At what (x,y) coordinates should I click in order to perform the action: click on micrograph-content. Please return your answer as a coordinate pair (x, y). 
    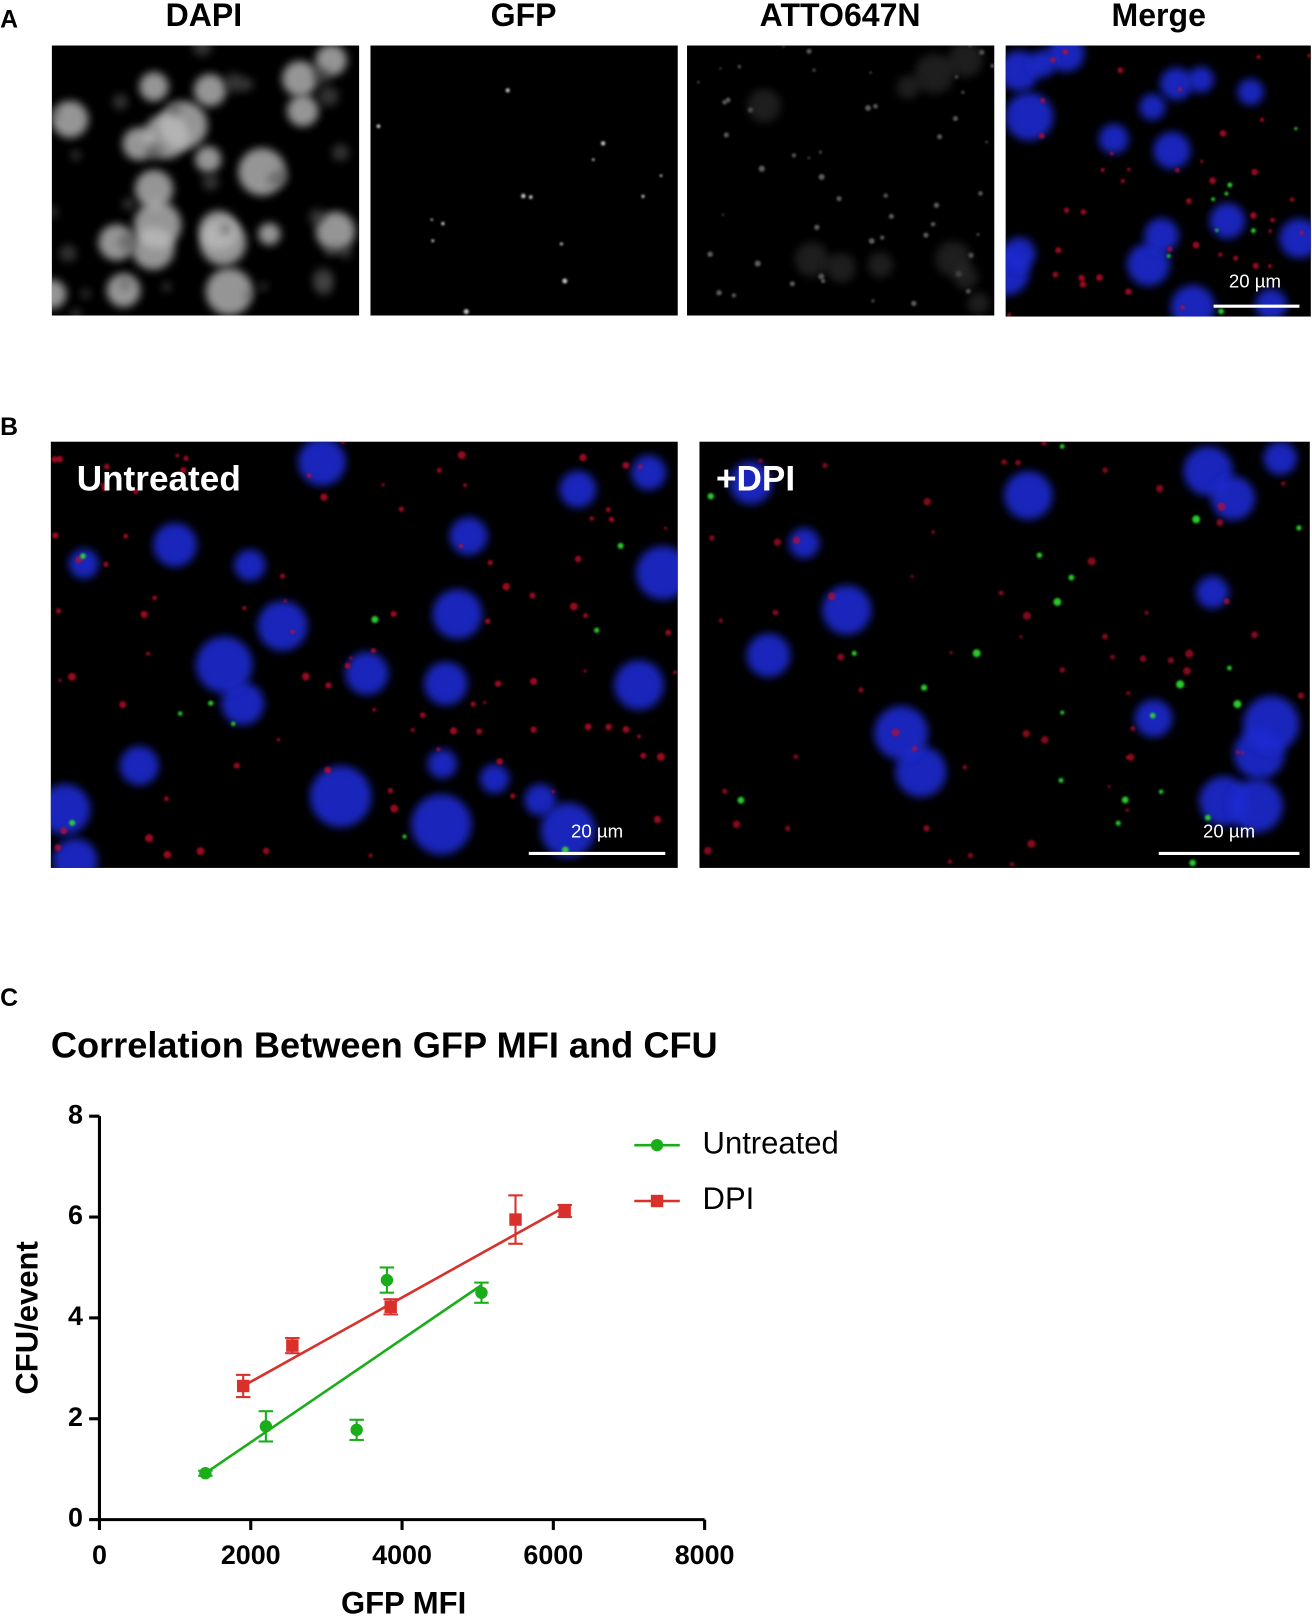
    Looking at the image, I should click on (1158, 181).